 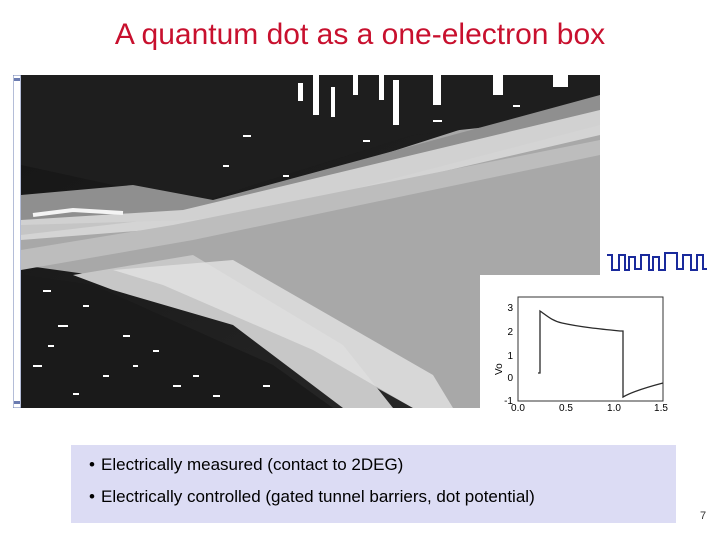 What do you see at coordinates (566, 408) in the screenshot?
I see `inset-x-tick: 0.5` at bounding box center [566, 408].